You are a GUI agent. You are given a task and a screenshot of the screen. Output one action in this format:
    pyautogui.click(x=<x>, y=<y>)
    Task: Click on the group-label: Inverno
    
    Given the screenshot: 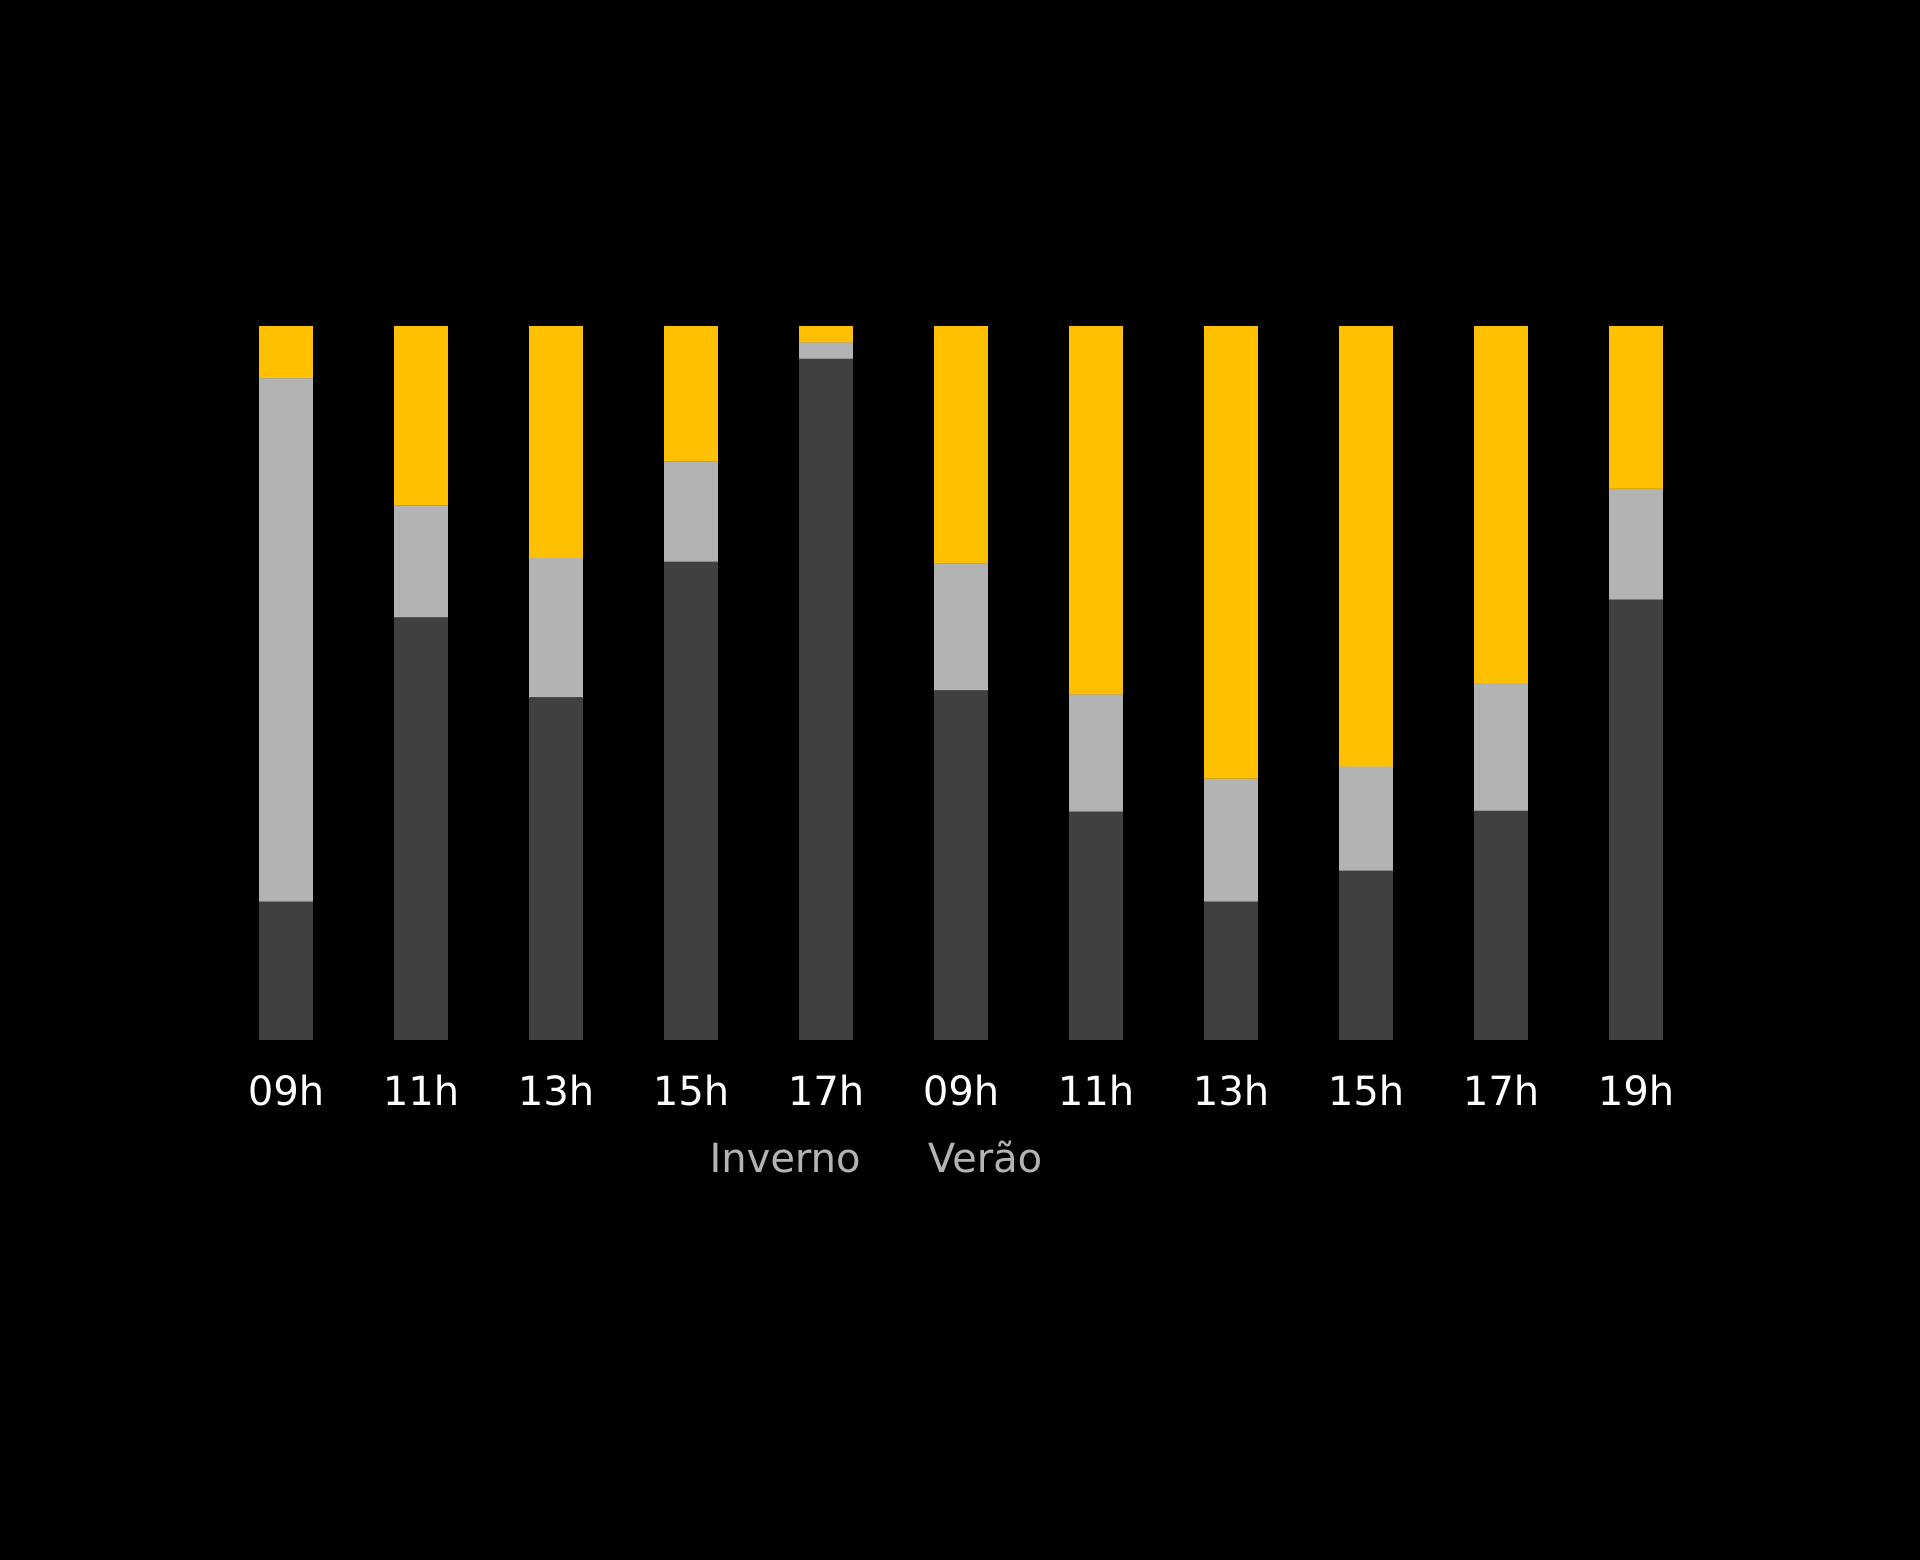 What is the action you would take?
    pyautogui.click(x=785, y=1159)
    